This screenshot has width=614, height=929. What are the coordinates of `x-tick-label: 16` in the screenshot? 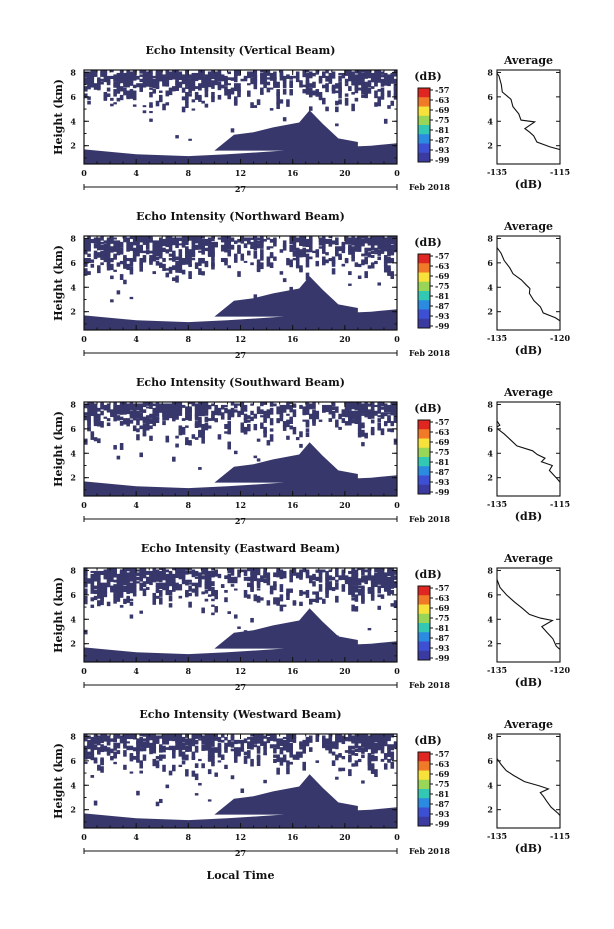 It's located at (293, 671).